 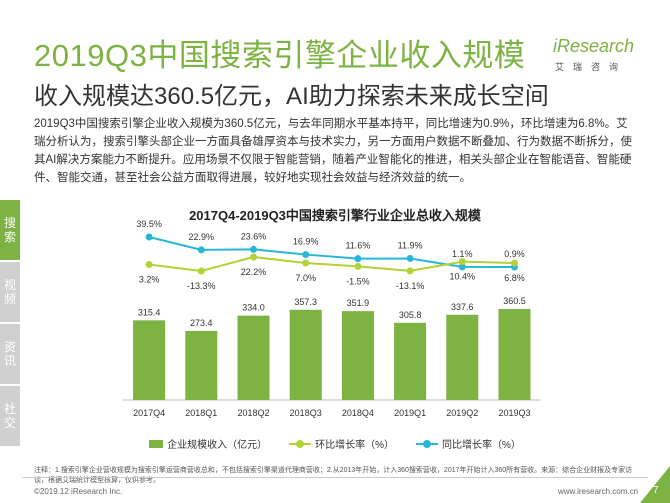 I want to click on chart-title: 2017Q4-2019Q3中国搜索引擎行业企业总收入规模, so click(x=335, y=215).